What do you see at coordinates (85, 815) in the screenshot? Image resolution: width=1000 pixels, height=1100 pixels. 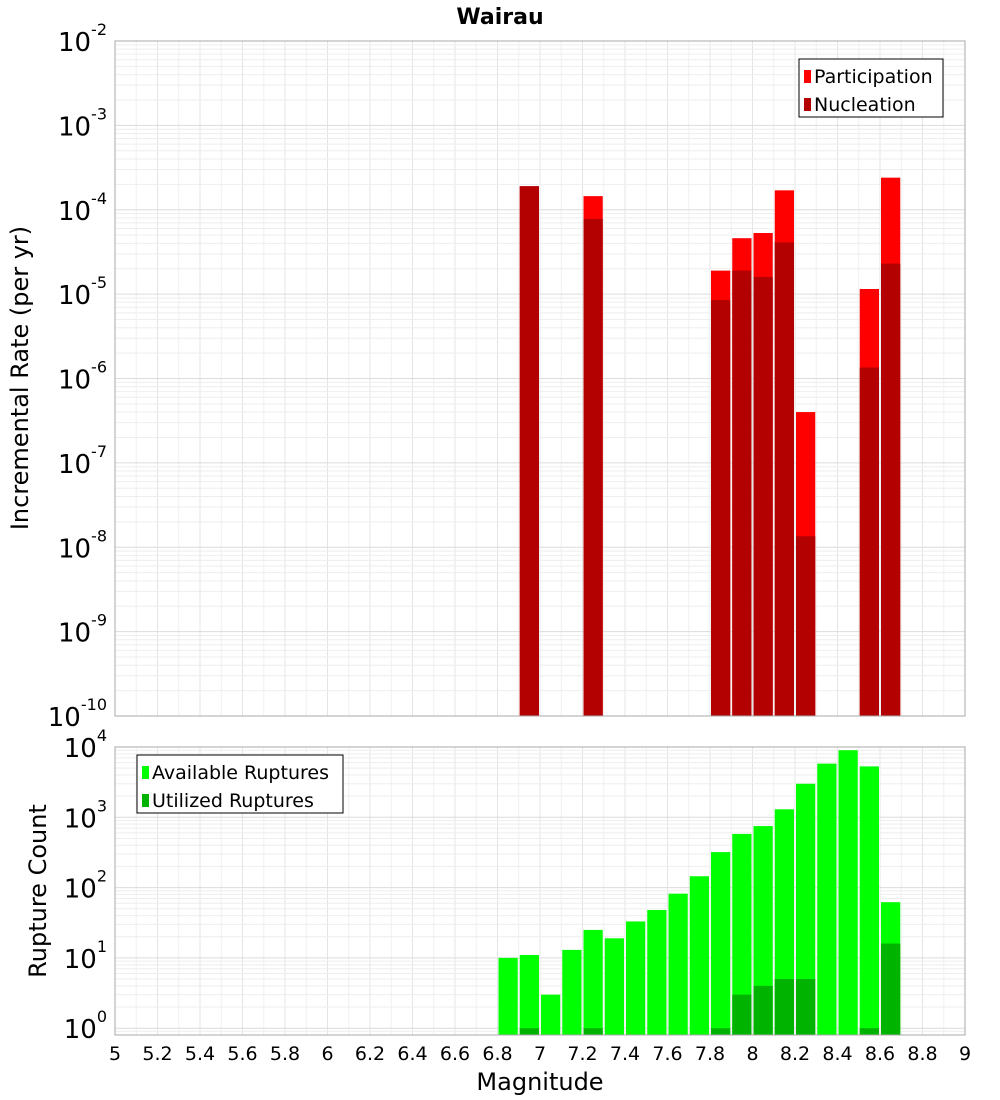 I see `count-y-tick-label: 10³` at bounding box center [85, 815].